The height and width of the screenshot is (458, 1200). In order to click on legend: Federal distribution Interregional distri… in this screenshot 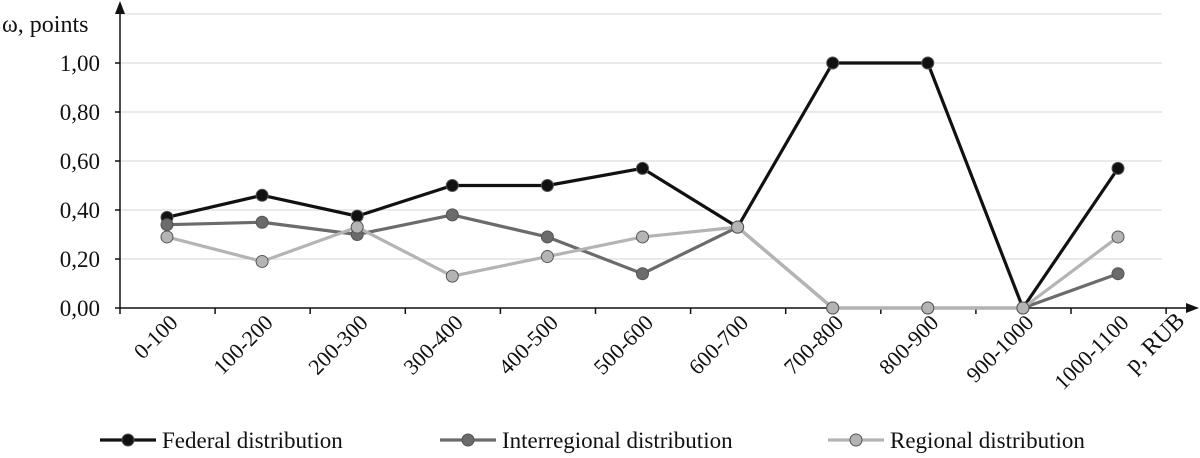, I will do `click(592, 440)`.